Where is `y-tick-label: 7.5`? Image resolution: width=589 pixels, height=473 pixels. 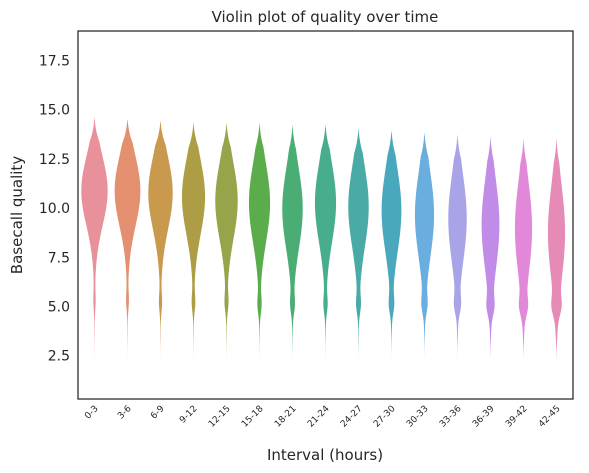 y-tick-label: 7.5 is located at coordinates (59, 258).